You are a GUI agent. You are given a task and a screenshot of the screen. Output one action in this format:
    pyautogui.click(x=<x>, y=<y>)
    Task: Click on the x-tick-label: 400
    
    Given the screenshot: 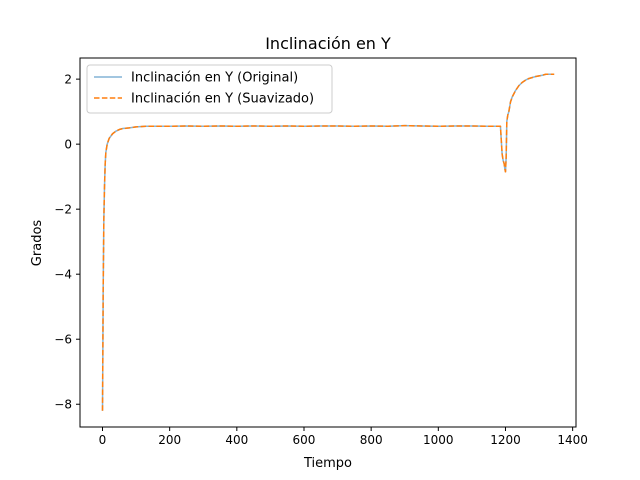 What is the action you would take?
    pyautogui.click(x=236, y=440)
    